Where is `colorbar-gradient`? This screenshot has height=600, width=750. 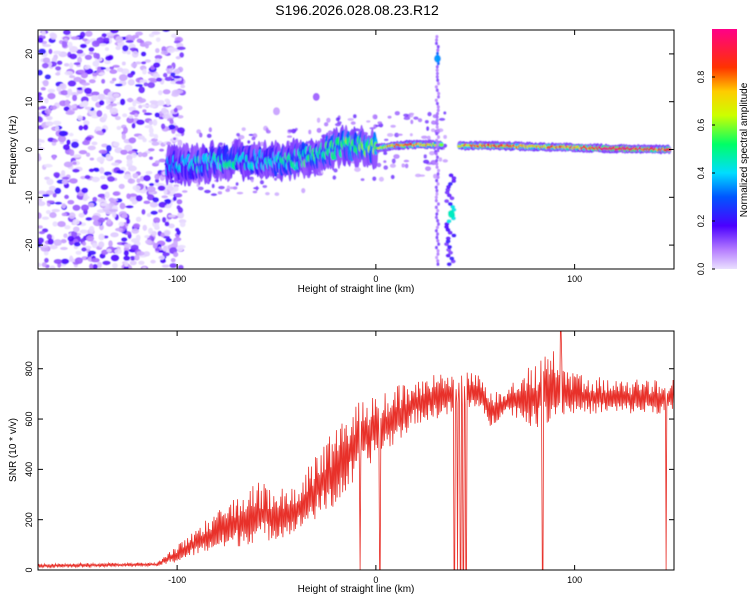 colorbar-gradient is located at coordinates (724, 149).